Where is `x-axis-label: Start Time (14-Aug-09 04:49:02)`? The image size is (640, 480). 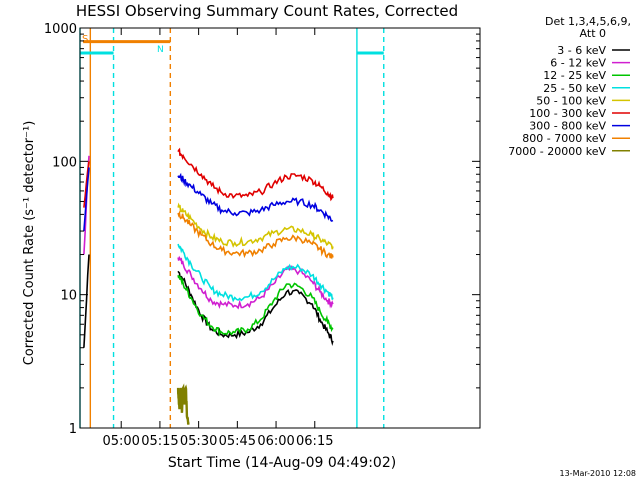 x-axis-label: Start Time (14-Aug-09 04:49:02) is located at coordinates (282, 463).